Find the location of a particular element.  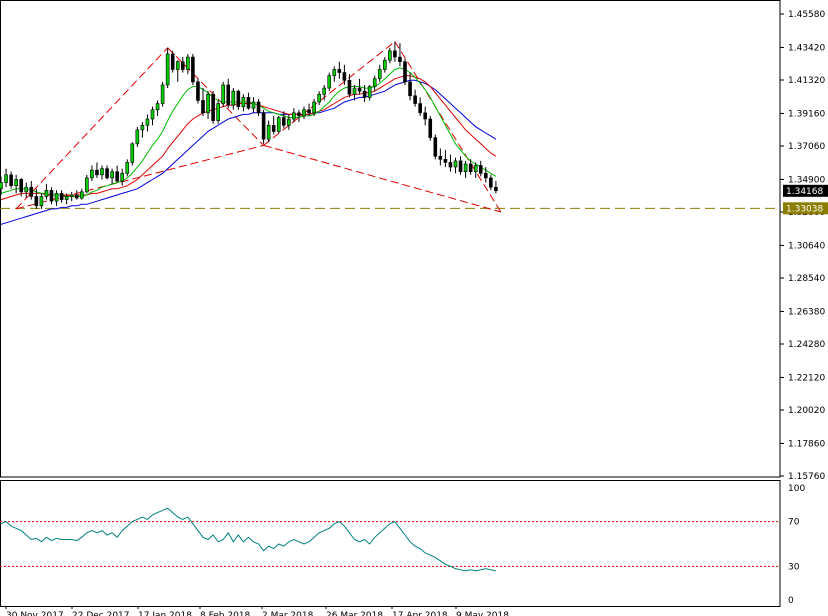

y-axis-tick-label: 1.41320 is located at coordinates (806, 81).